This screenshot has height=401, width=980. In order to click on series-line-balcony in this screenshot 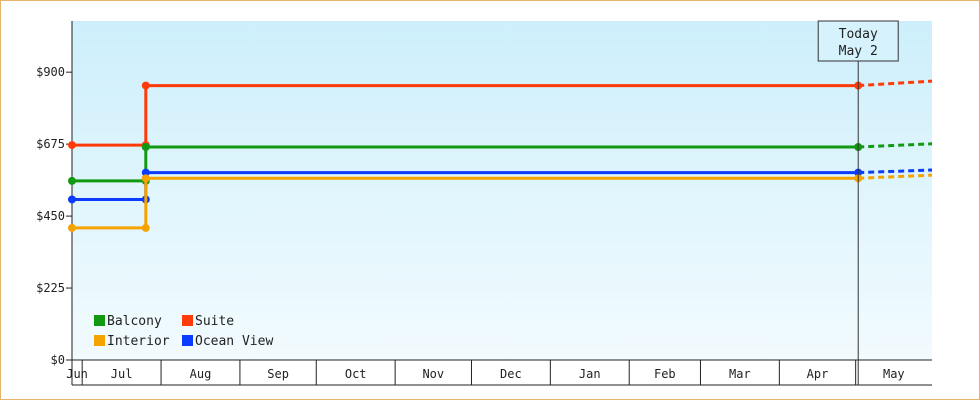, I will do `click(465, 164)`.